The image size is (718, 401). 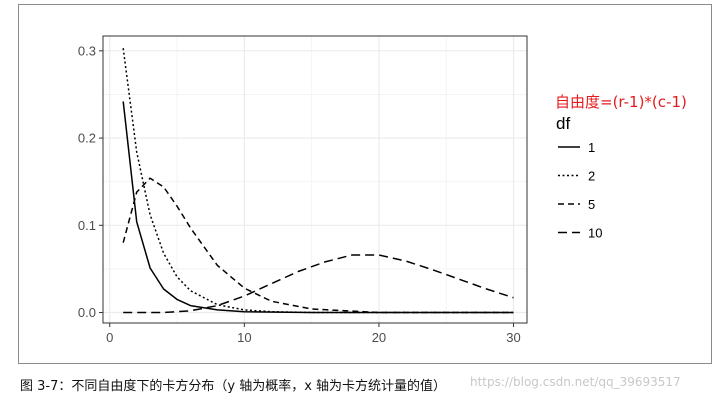 I want to click on x-tick-label: 20, so click(x=379, y=337).